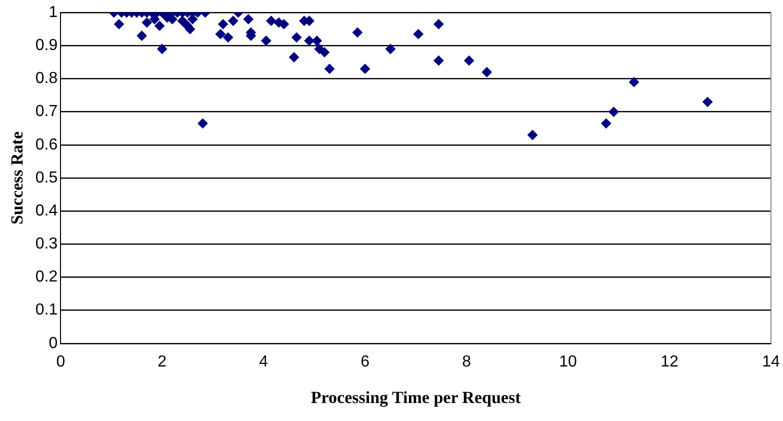  Describe the element at coordinates (669, 361) in the screenshot. I see `x-tick-label: 12` at that location.